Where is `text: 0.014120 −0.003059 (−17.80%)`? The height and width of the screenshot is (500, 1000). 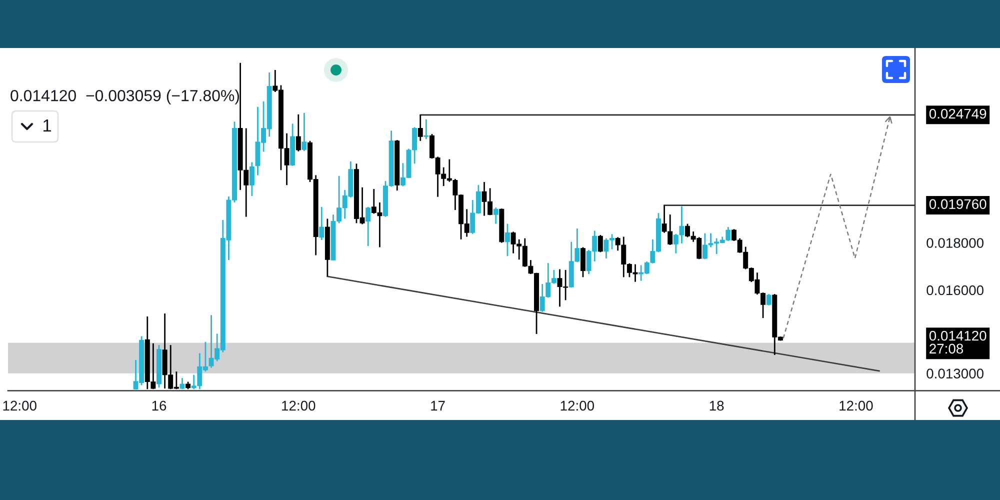
text: 0.014120 −0.003059 (−17.80%) is located at coordinates (125, 97).